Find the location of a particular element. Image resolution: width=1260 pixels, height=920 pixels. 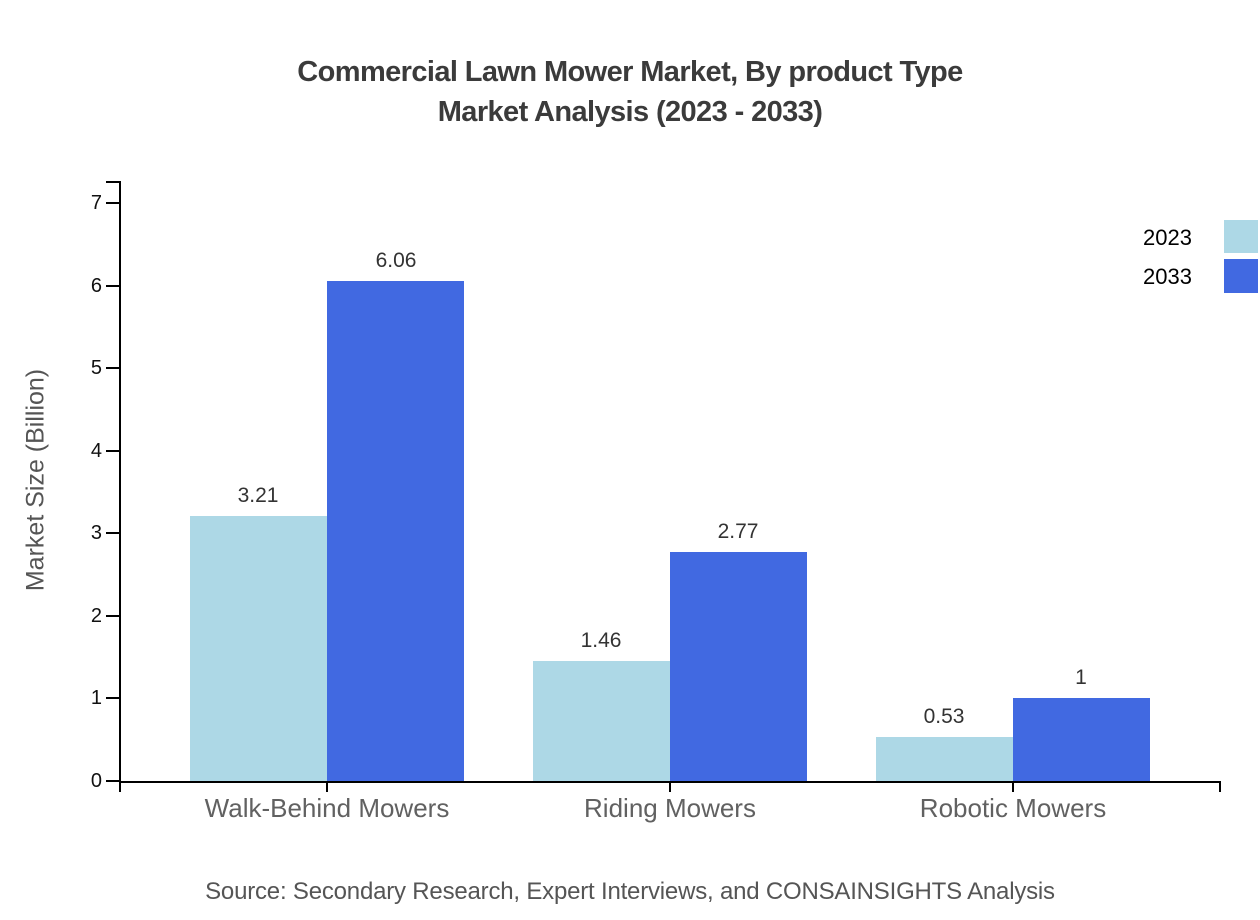

x-axis-ticks is located at coordinates (670, 787).